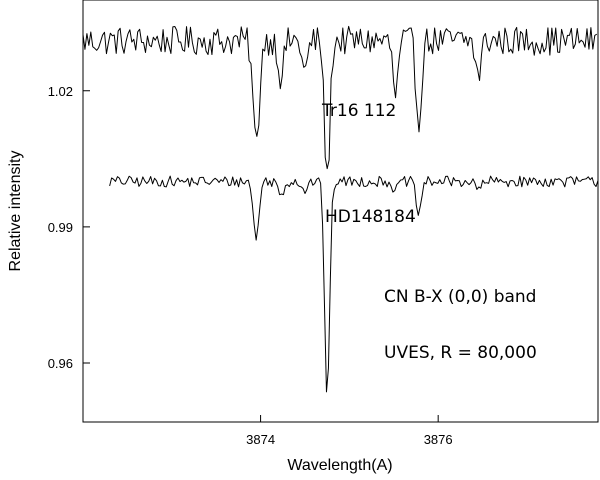  What do you see at coordinates (15, 211) in the screenshot?
I see `y-axis-label: Relative intensity` at bounding box center [15, 211].